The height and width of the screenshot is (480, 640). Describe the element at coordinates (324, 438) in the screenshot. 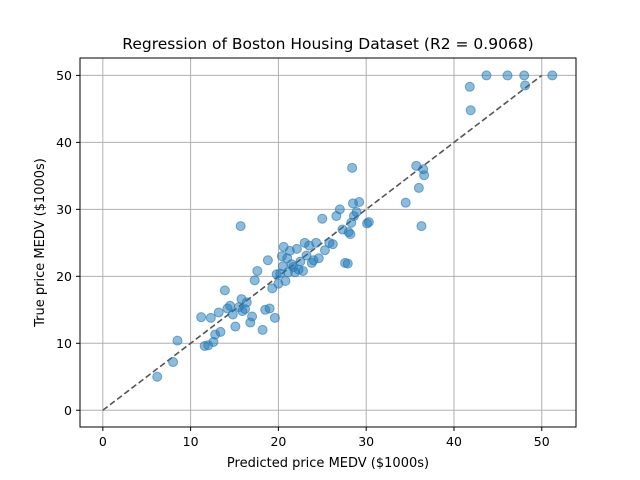

I see `x-axis-ticks: 0 10 20 30 40 50` at that location.